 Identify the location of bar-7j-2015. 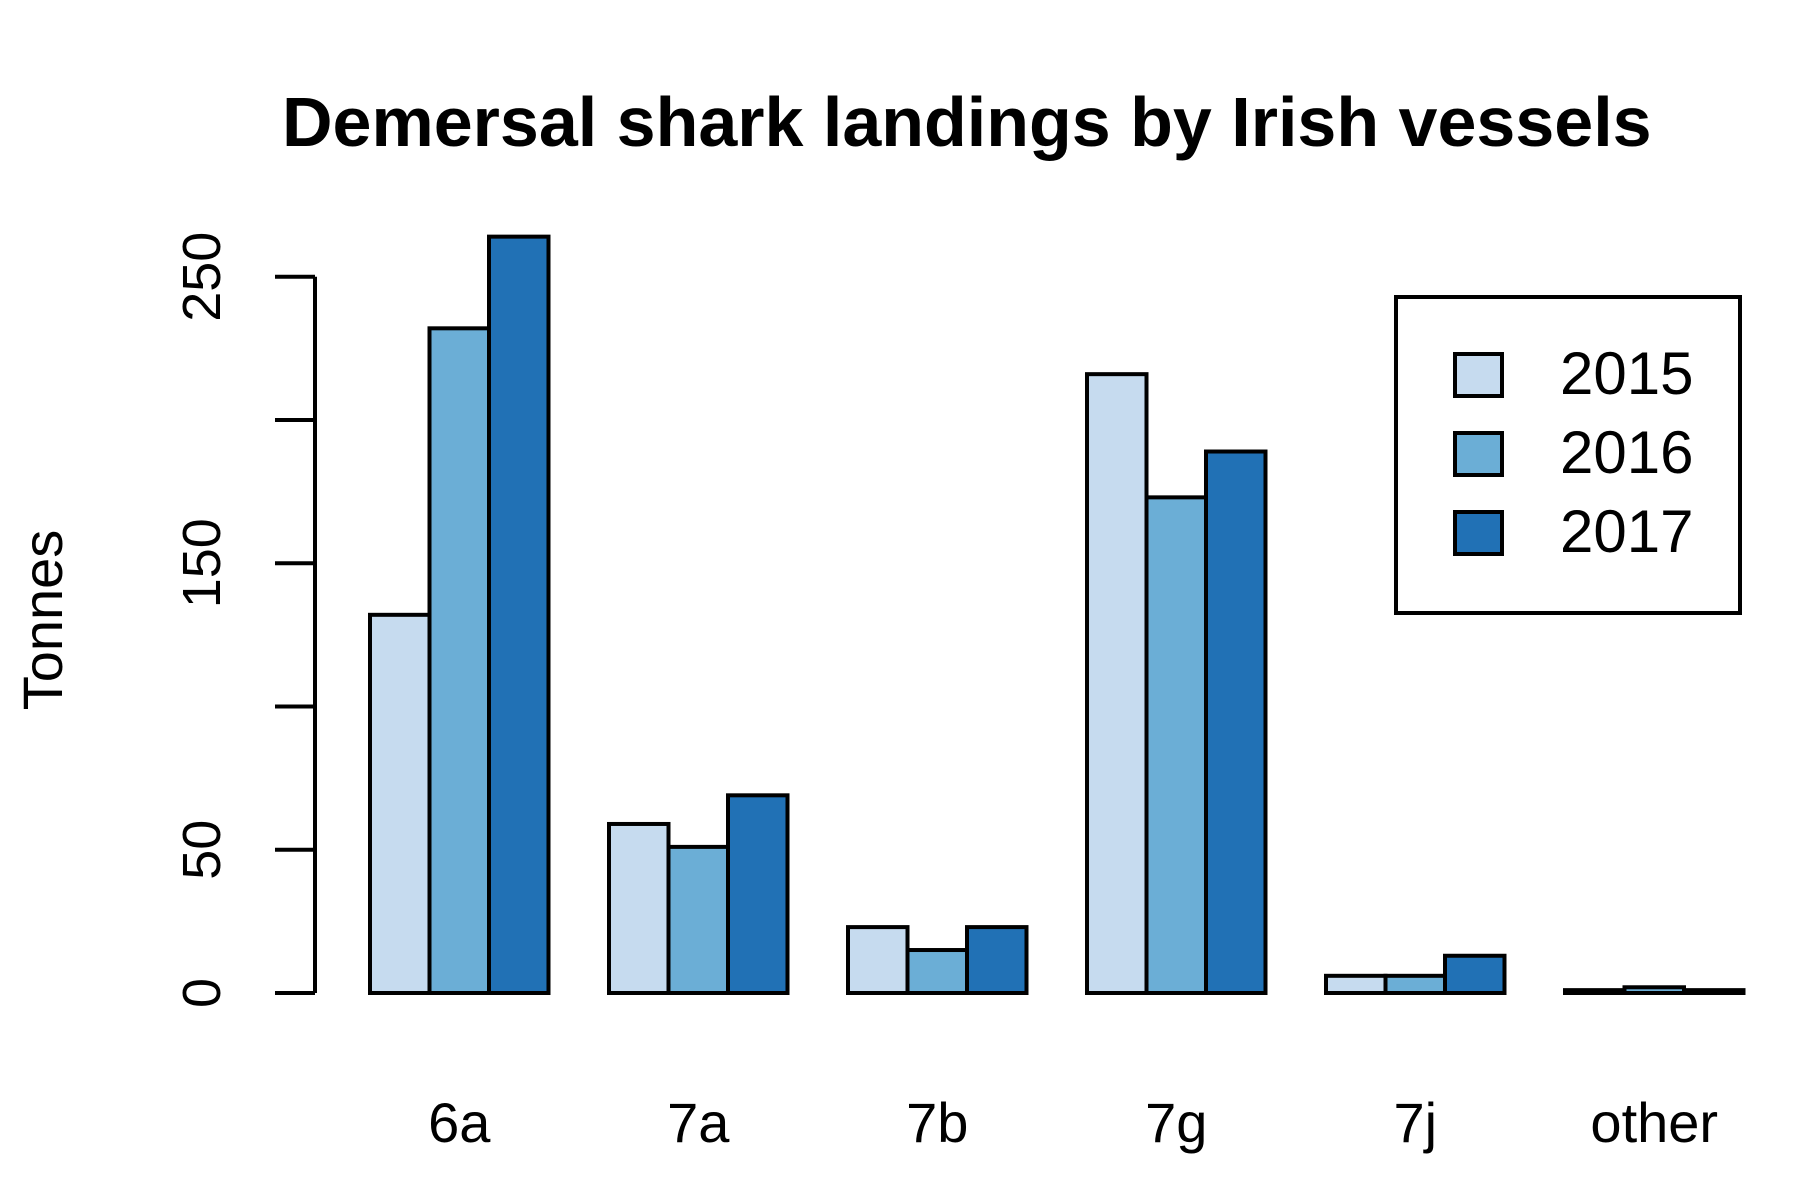
(1356, 984).